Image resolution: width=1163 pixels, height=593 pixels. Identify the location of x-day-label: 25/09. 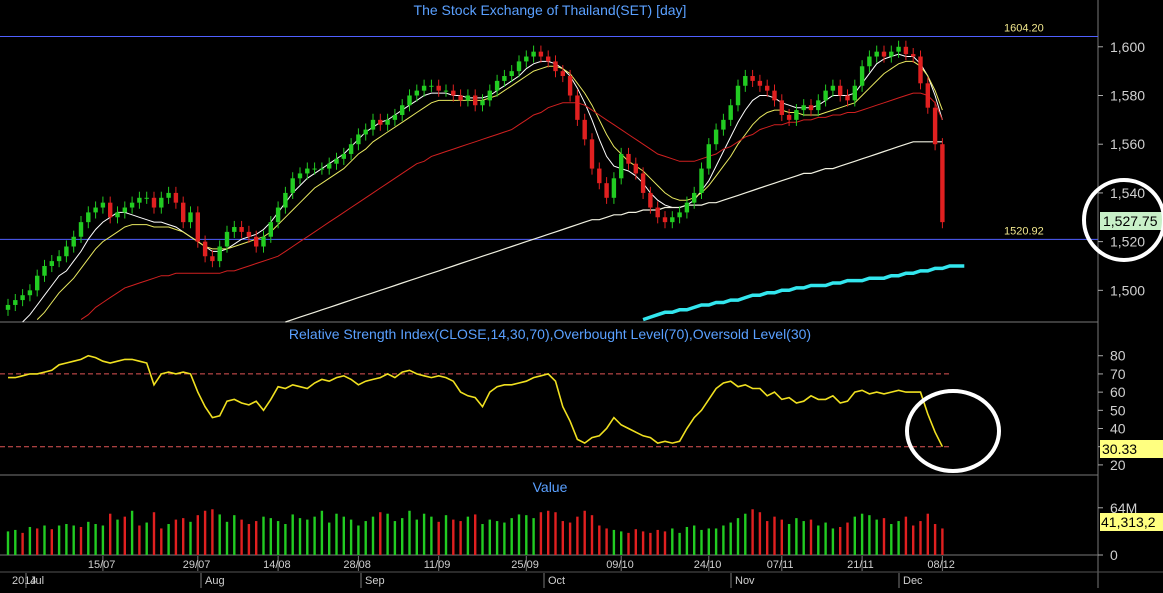
(525, 565).